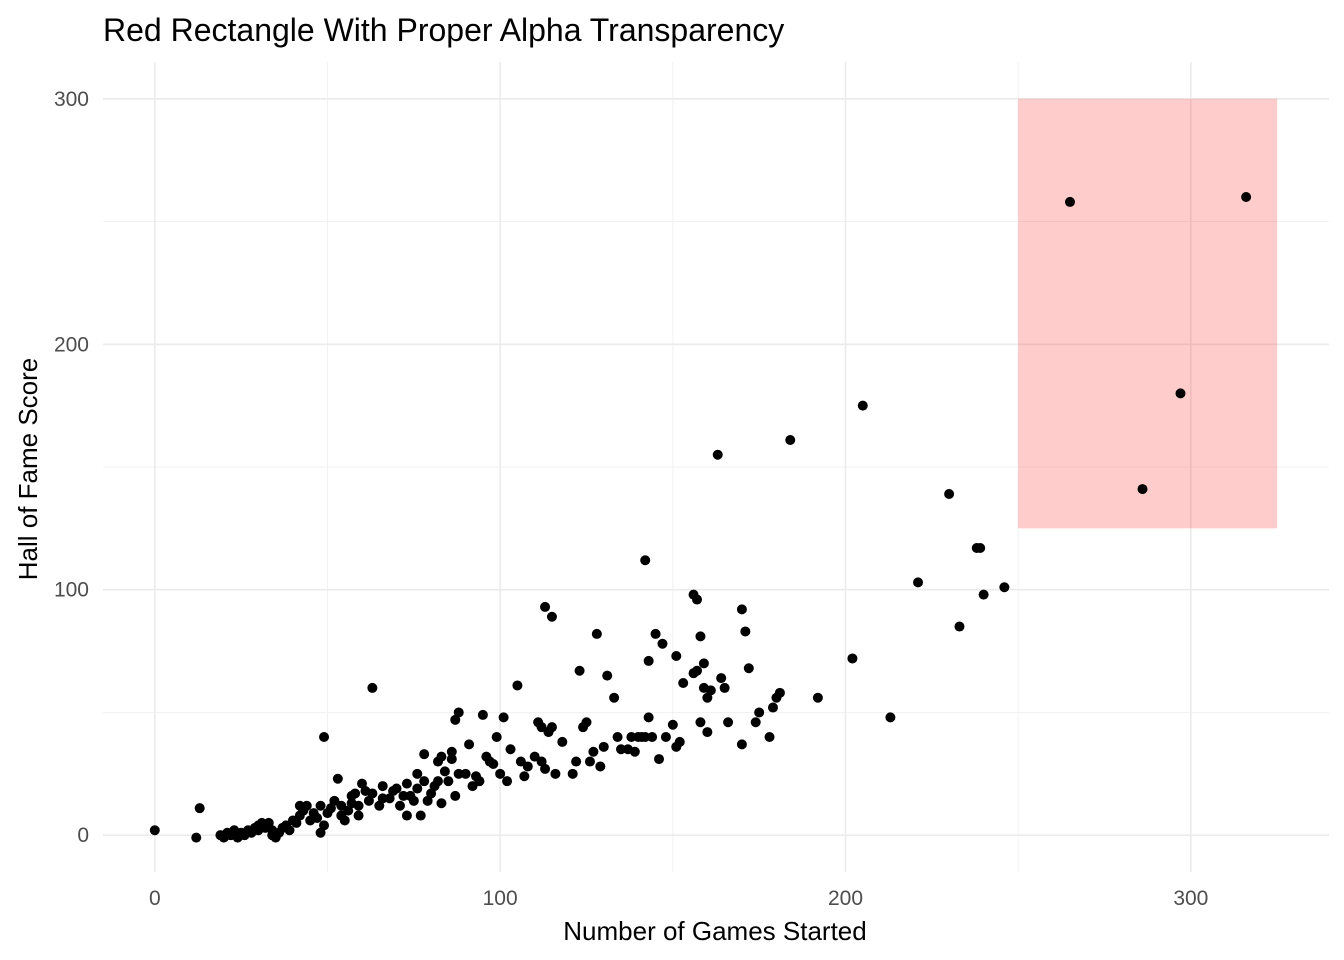 The image size is (1344, 960). I want to click on y-tick-label: 100, so click(71, 590).